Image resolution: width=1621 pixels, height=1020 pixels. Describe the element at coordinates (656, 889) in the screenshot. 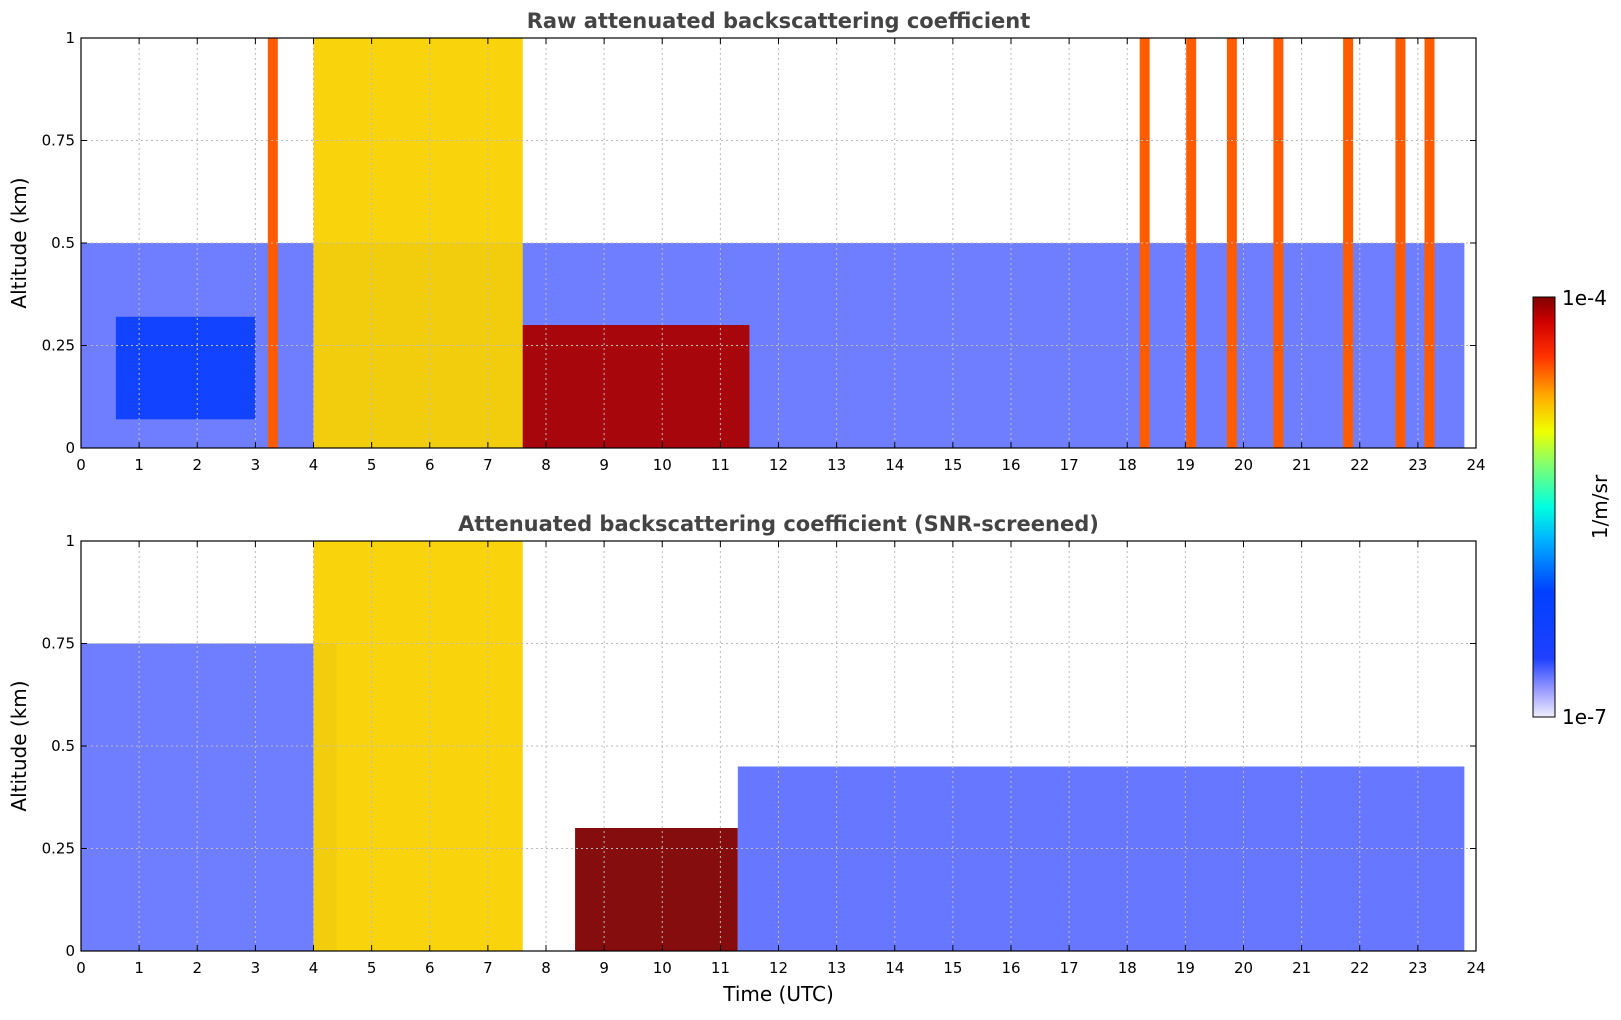

I see `feature-saturated-cloud-base` at that location.